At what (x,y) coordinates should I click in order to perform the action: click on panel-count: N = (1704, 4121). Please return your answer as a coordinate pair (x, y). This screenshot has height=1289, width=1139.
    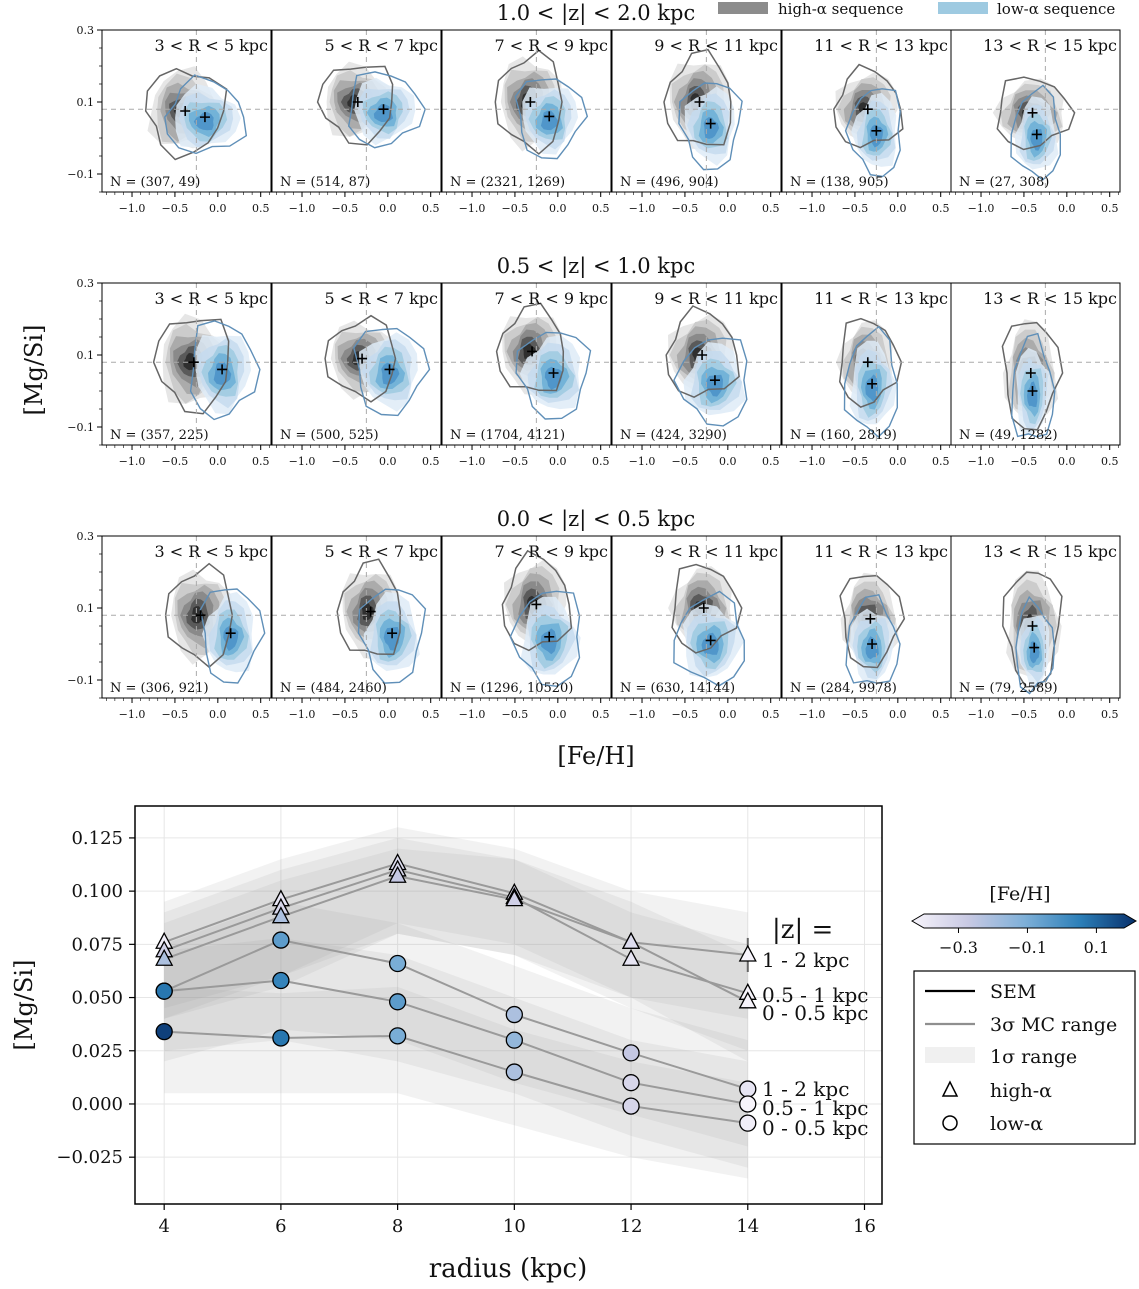
    Looking at the image, I should click on (507, 435).